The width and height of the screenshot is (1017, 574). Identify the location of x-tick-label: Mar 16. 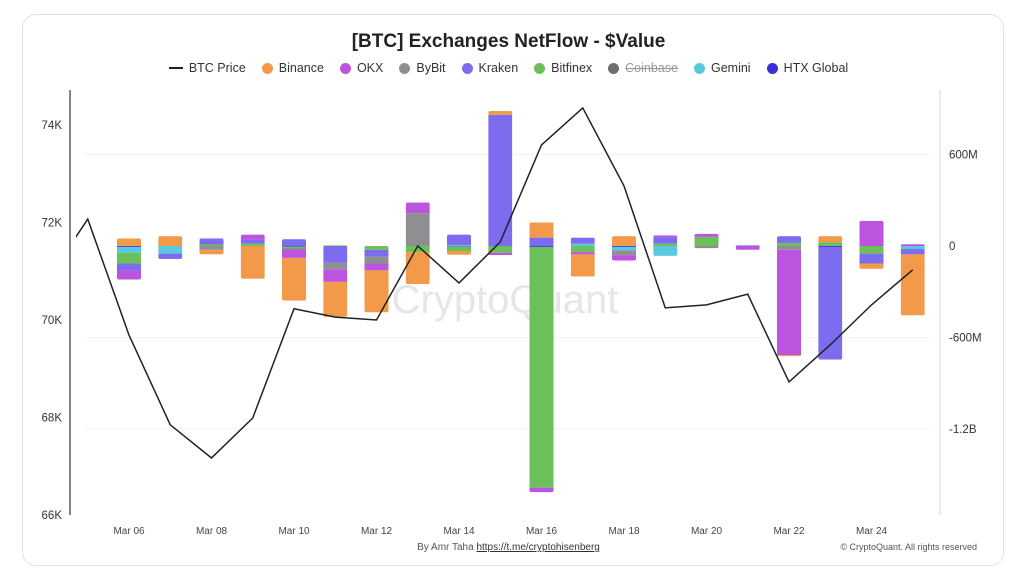
(542, 531).